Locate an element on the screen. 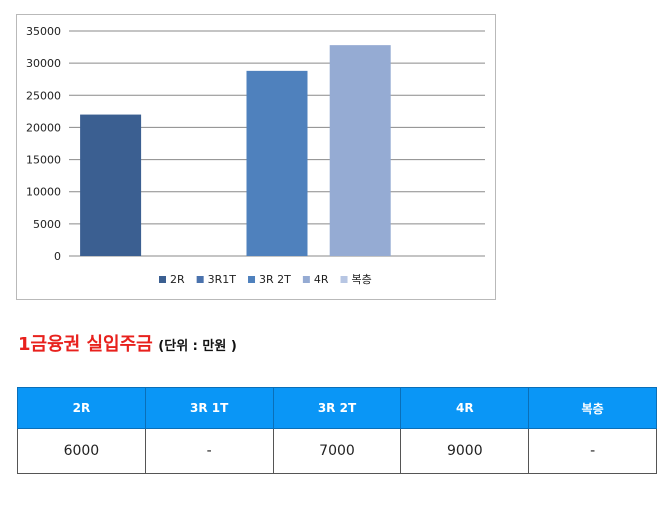 This screenshot has width=671, height=506. bar-3r2t is located at coordinates (277, 163).